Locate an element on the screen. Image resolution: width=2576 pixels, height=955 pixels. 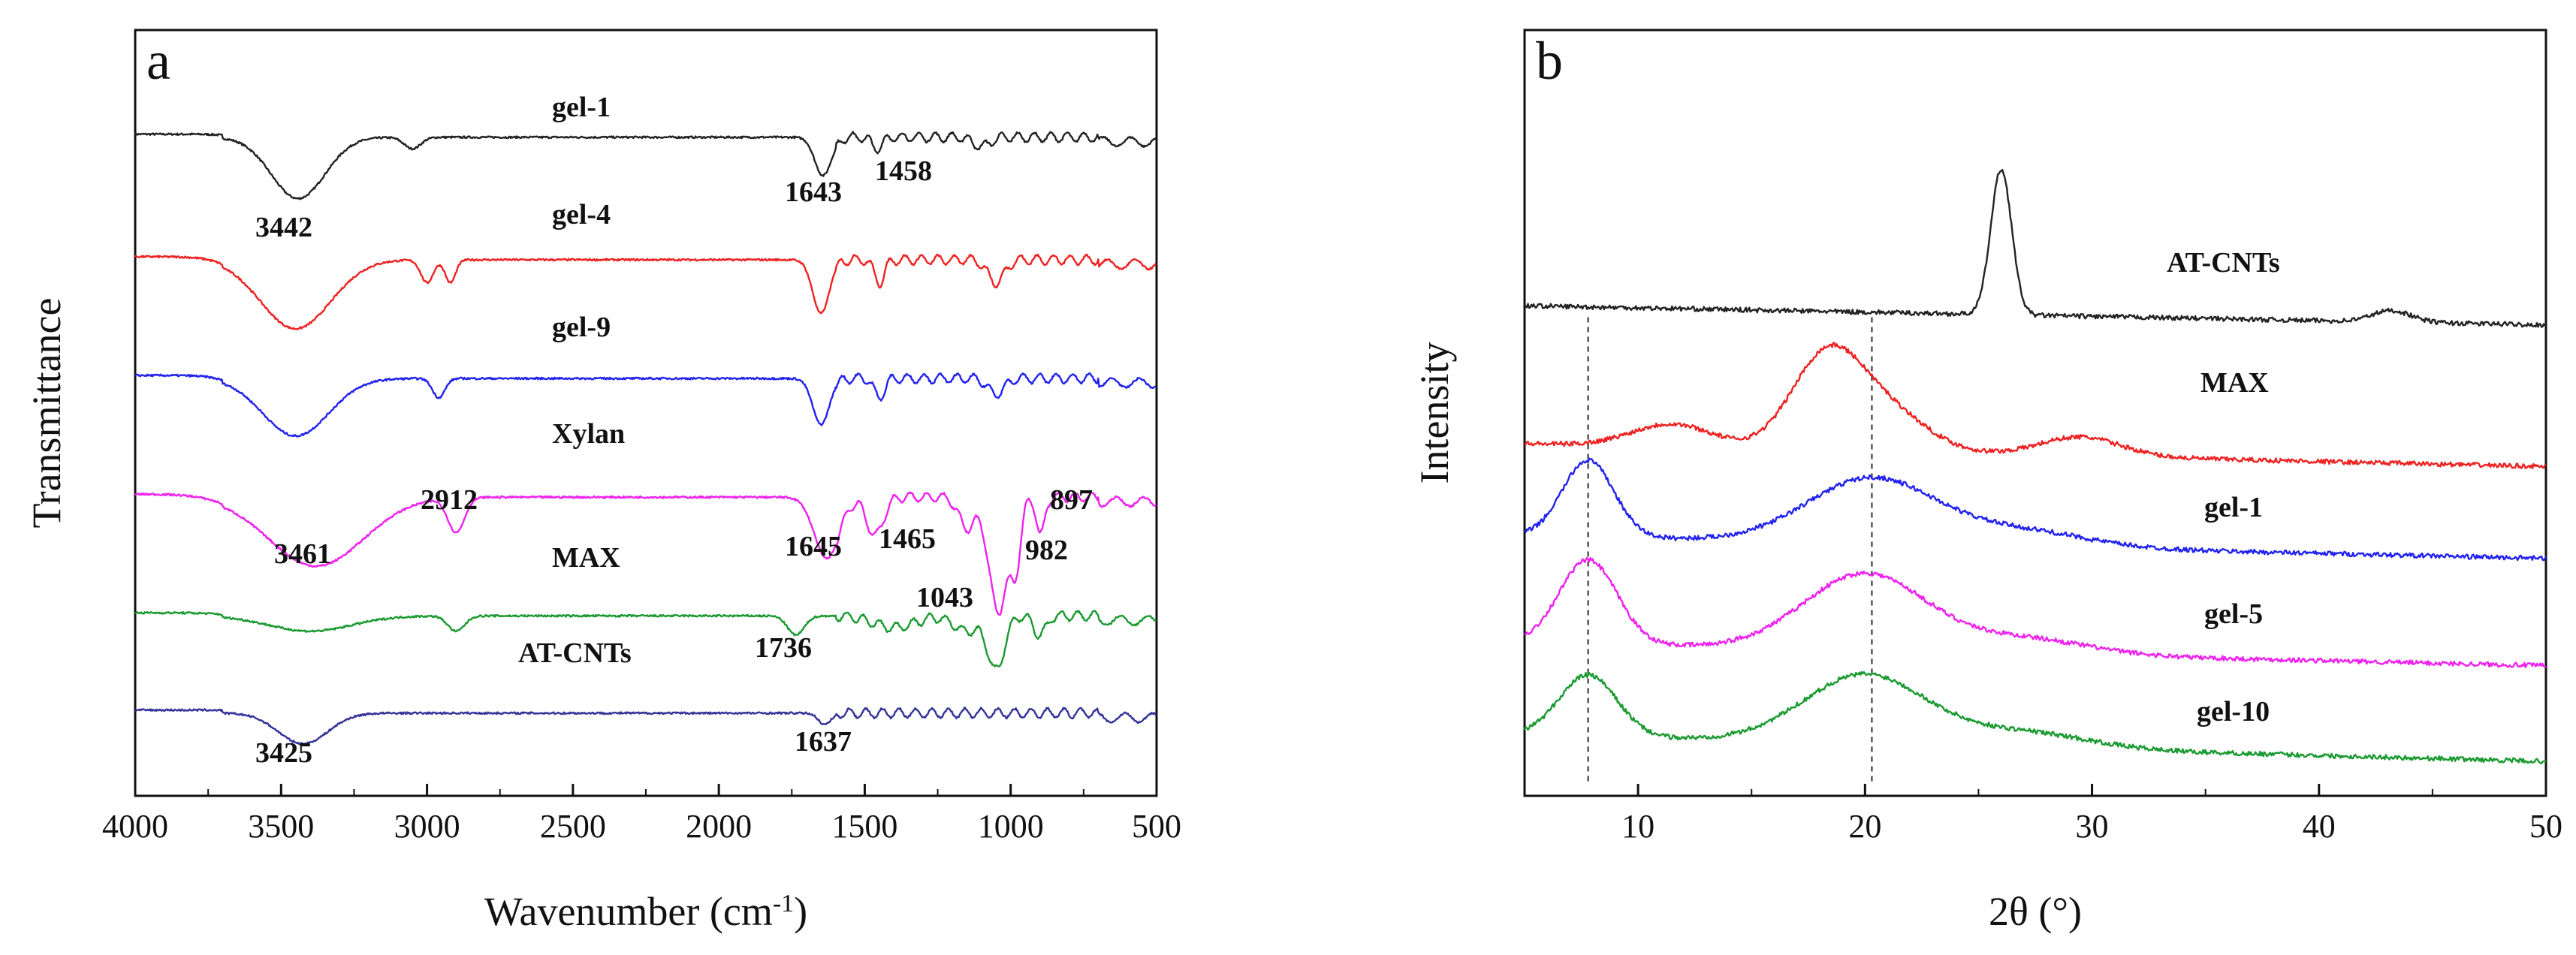
panel-b-x-ticks: 10 20 30 40 50 is located at coordinates (2043, 814).